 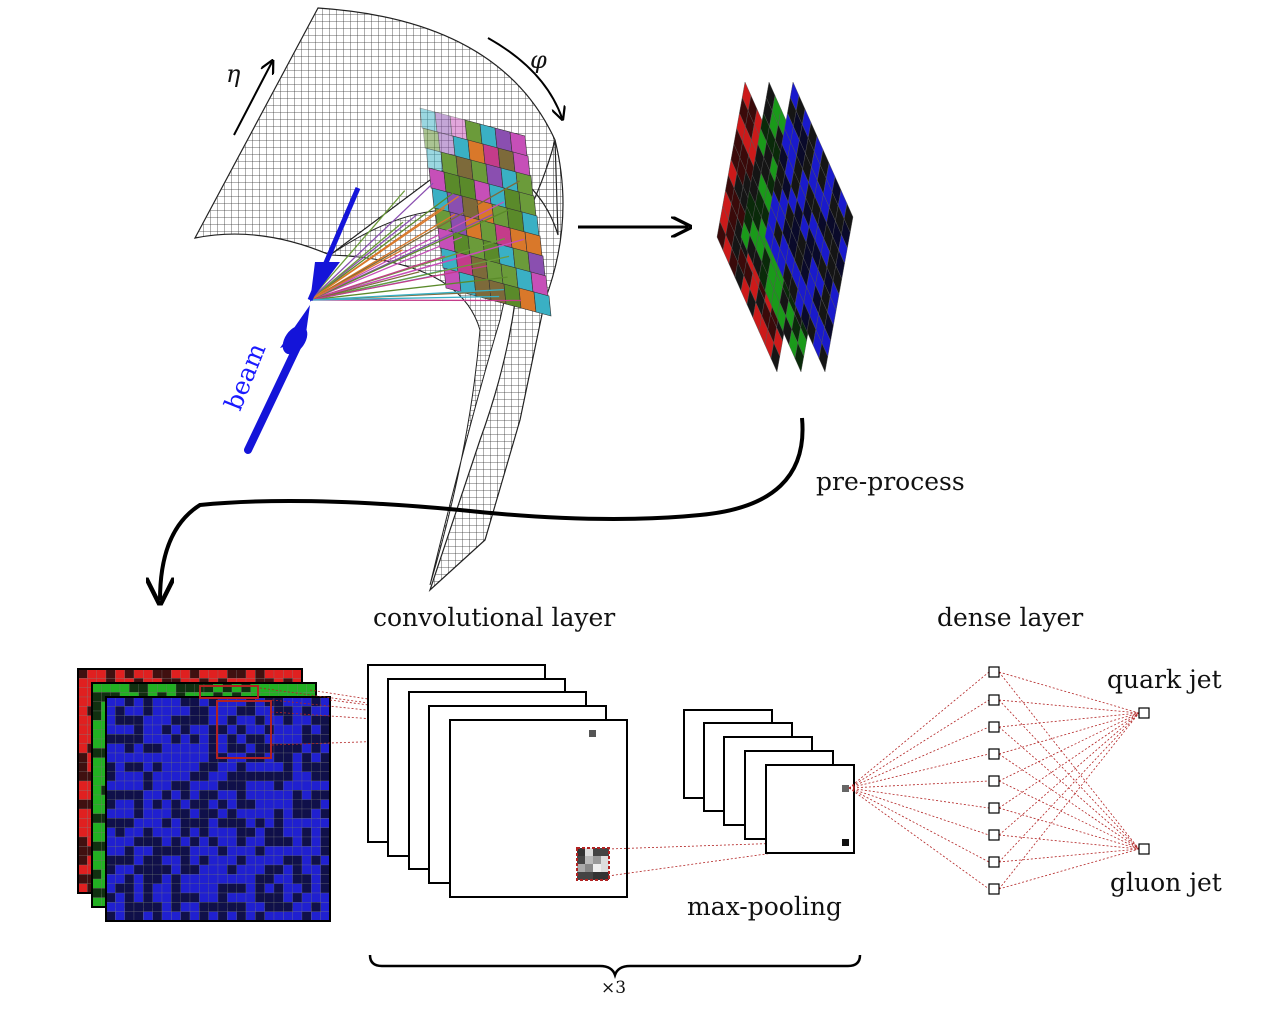 What do you see at coordinates (764, 906) in the screenshot?
I see `maxpool-label: max-pooling` at bounding box center [764, 906].